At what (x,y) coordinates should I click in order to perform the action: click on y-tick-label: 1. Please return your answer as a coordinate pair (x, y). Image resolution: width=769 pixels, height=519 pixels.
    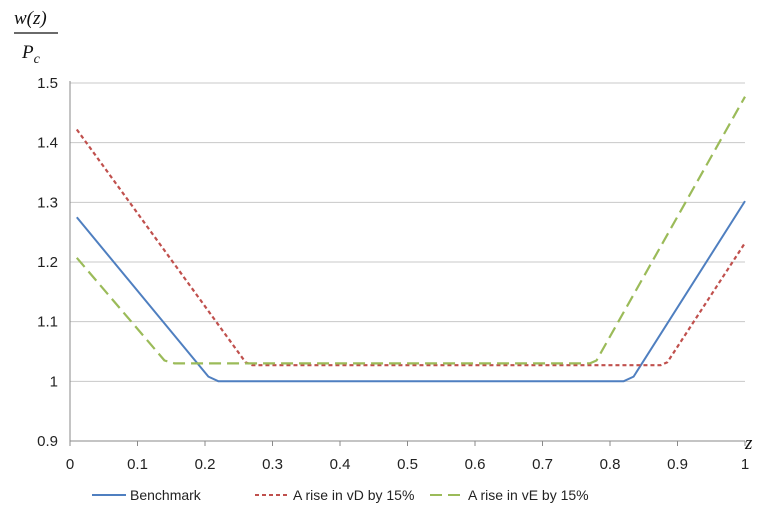
    Looking at the image, I should click on (54, 381).